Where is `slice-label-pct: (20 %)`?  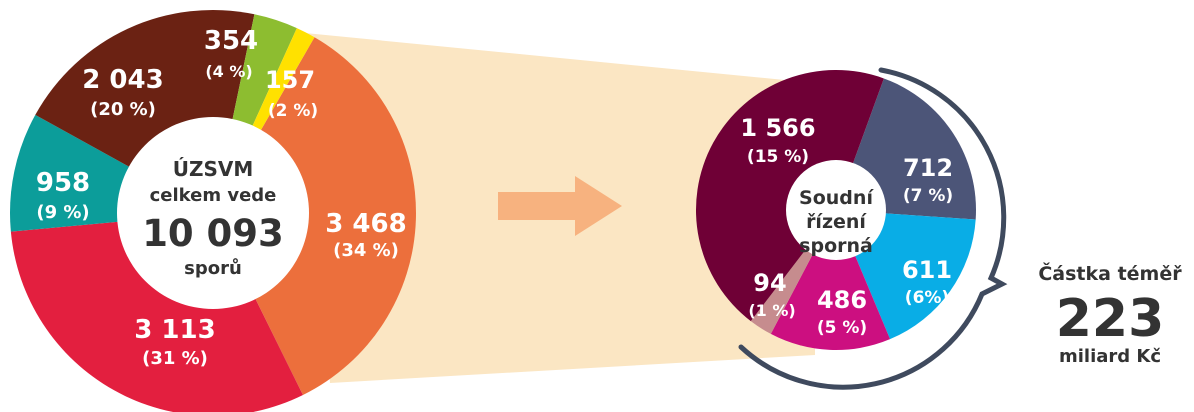
slice-label-pct: (20 %) is located at coordinates (123, 109).